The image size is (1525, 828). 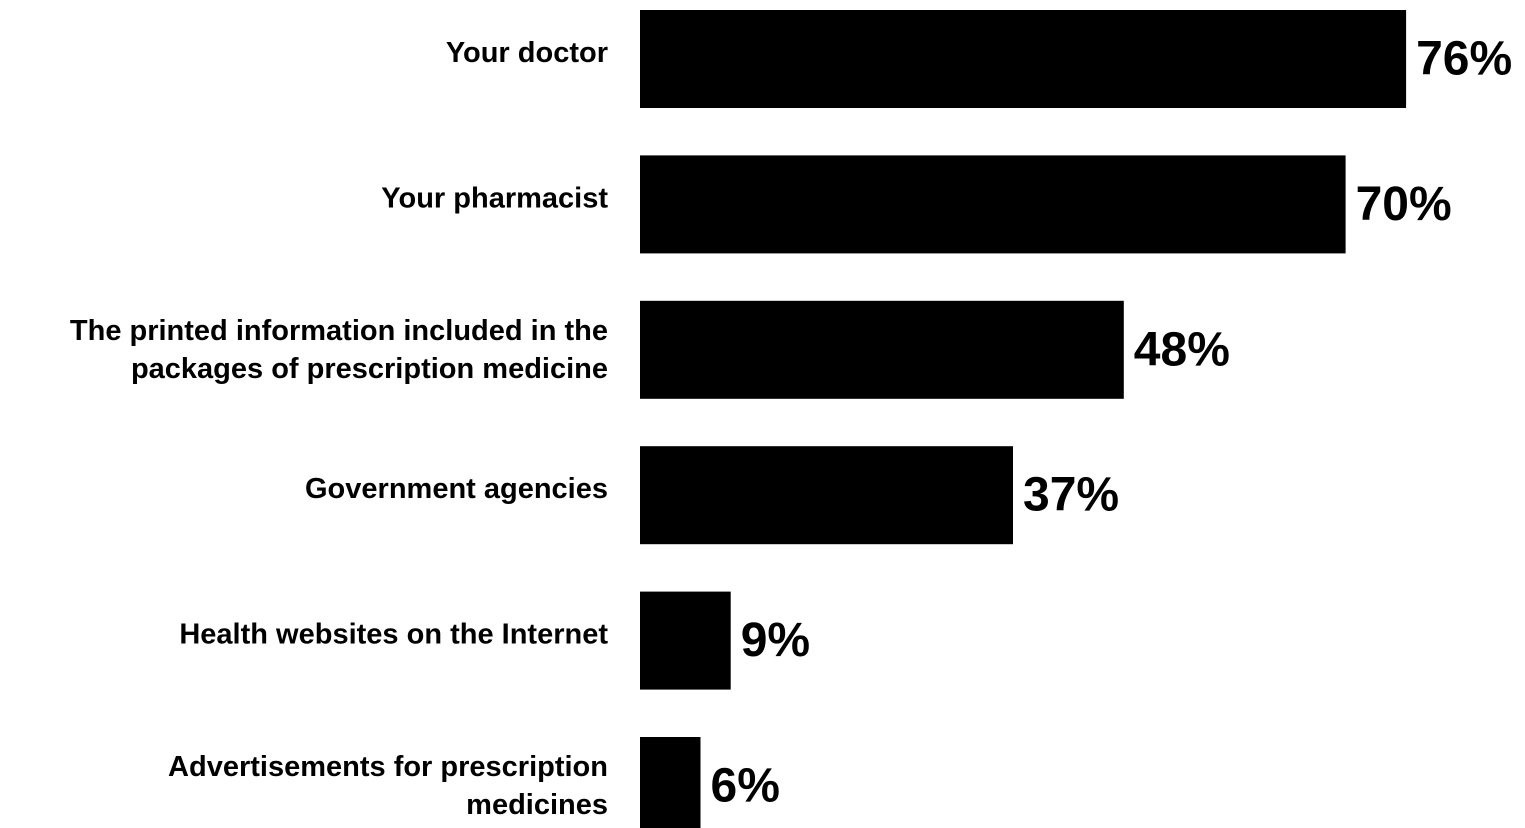 What do you see at coordinates (537, 805) in the screenshot?
I see `category-label-5-line-1: medicines` at bounding box center [537, 805].